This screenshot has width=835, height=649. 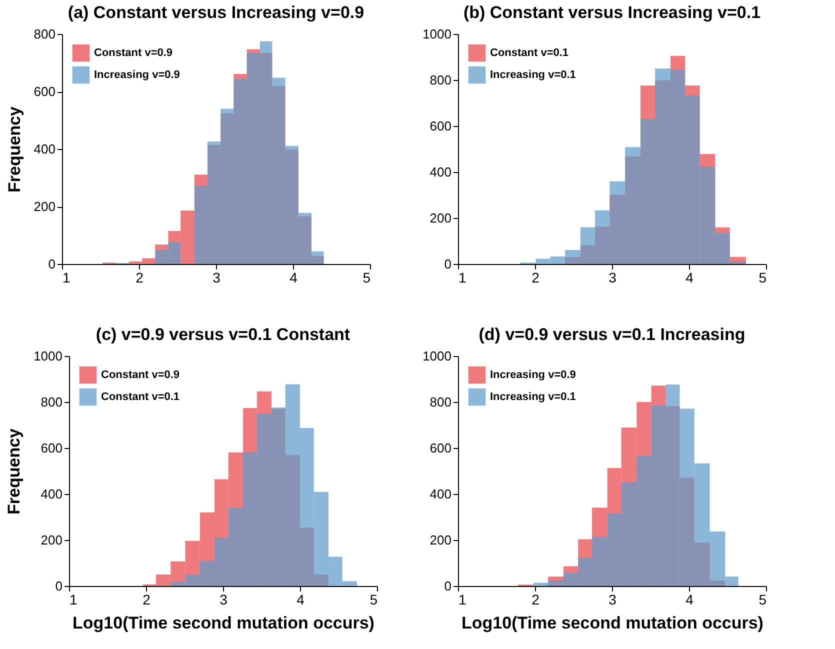 I want to click on chart-title: (a) Constant versus Increasing v=0.9, so click(x=216, y=12).